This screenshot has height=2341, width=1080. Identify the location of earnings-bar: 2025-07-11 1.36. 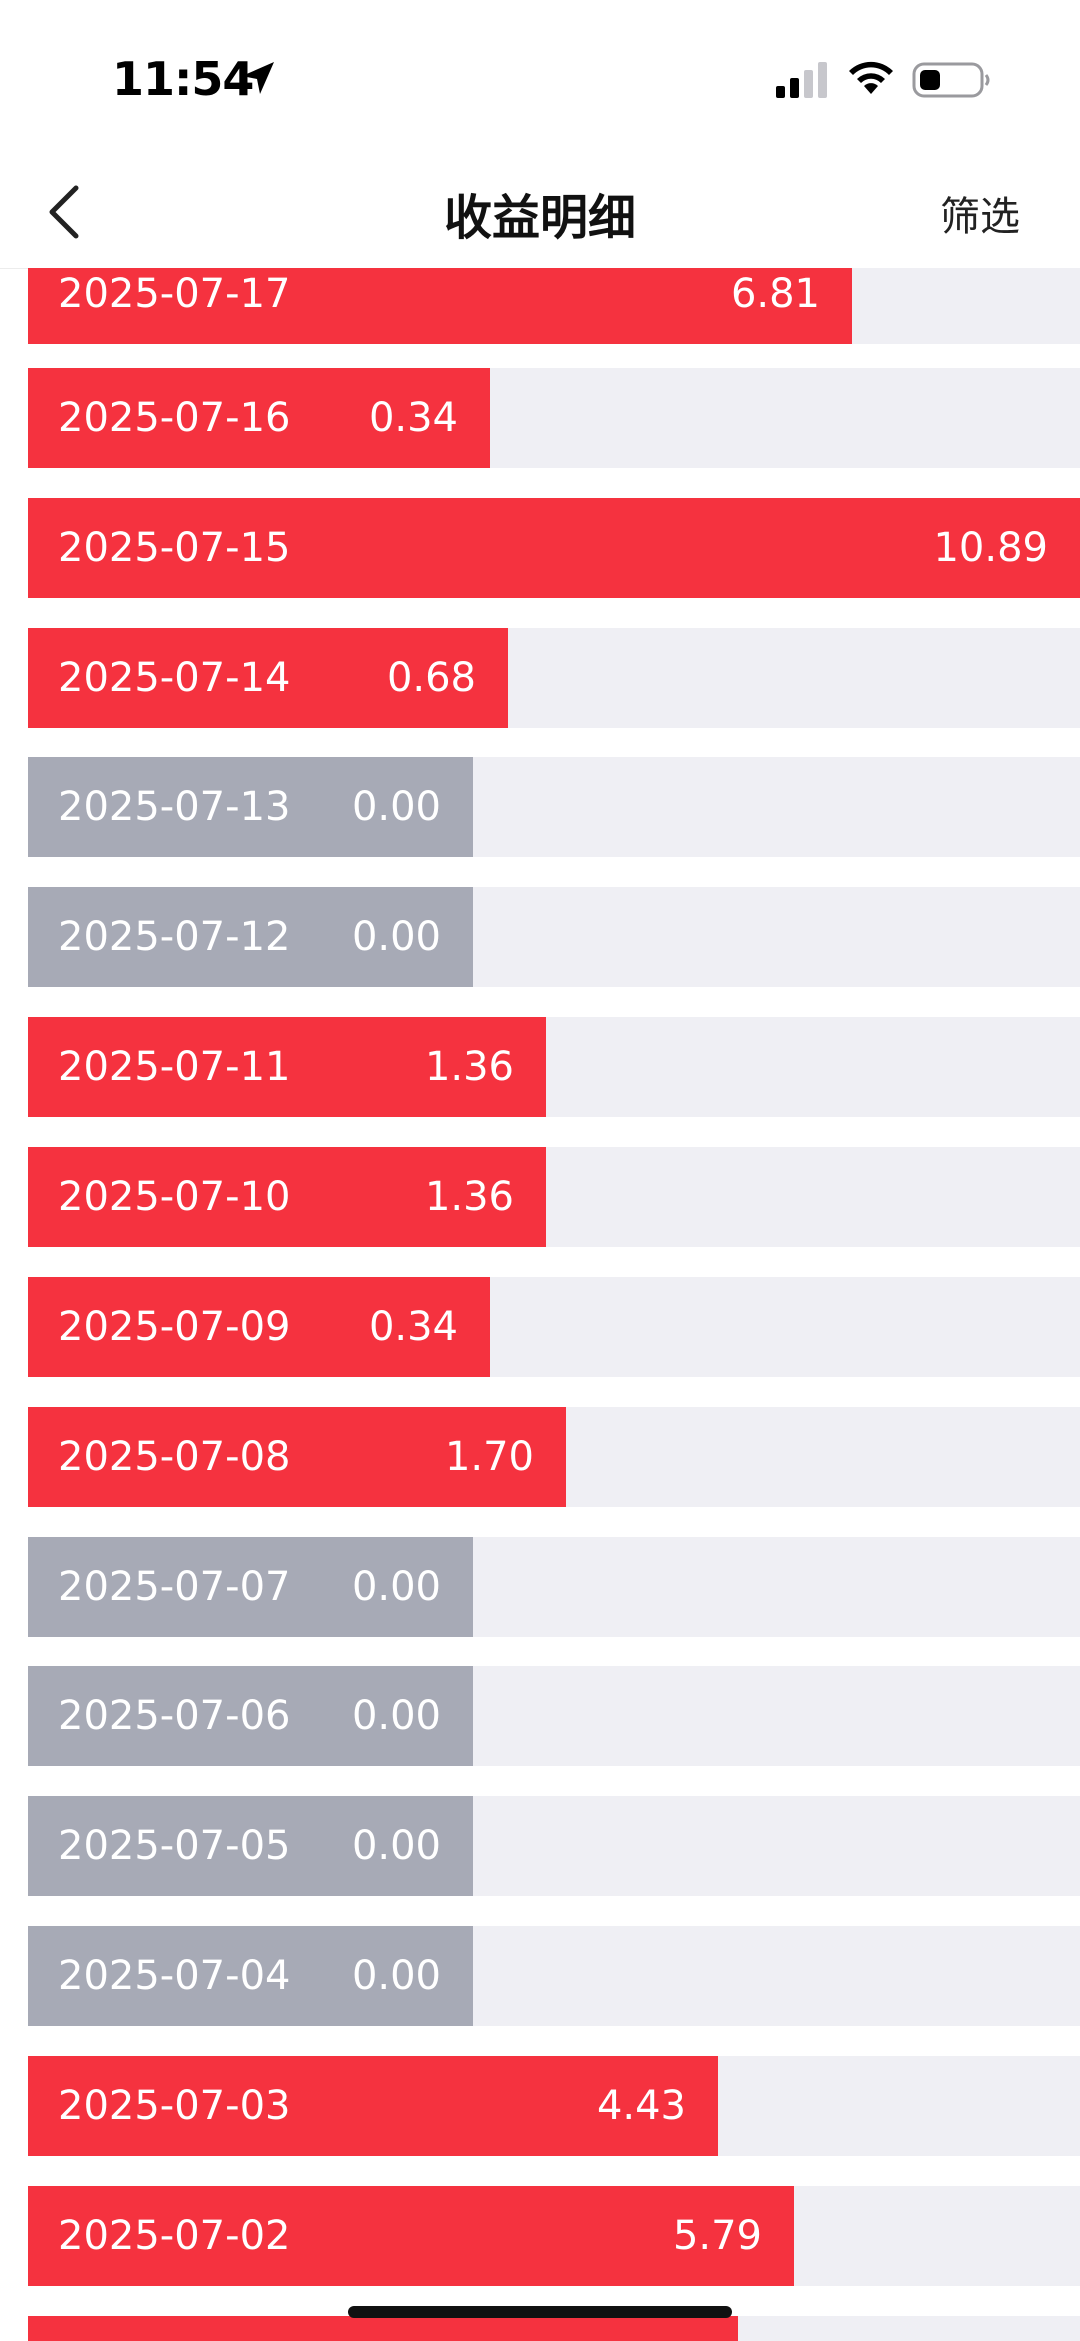
(287, 1067).